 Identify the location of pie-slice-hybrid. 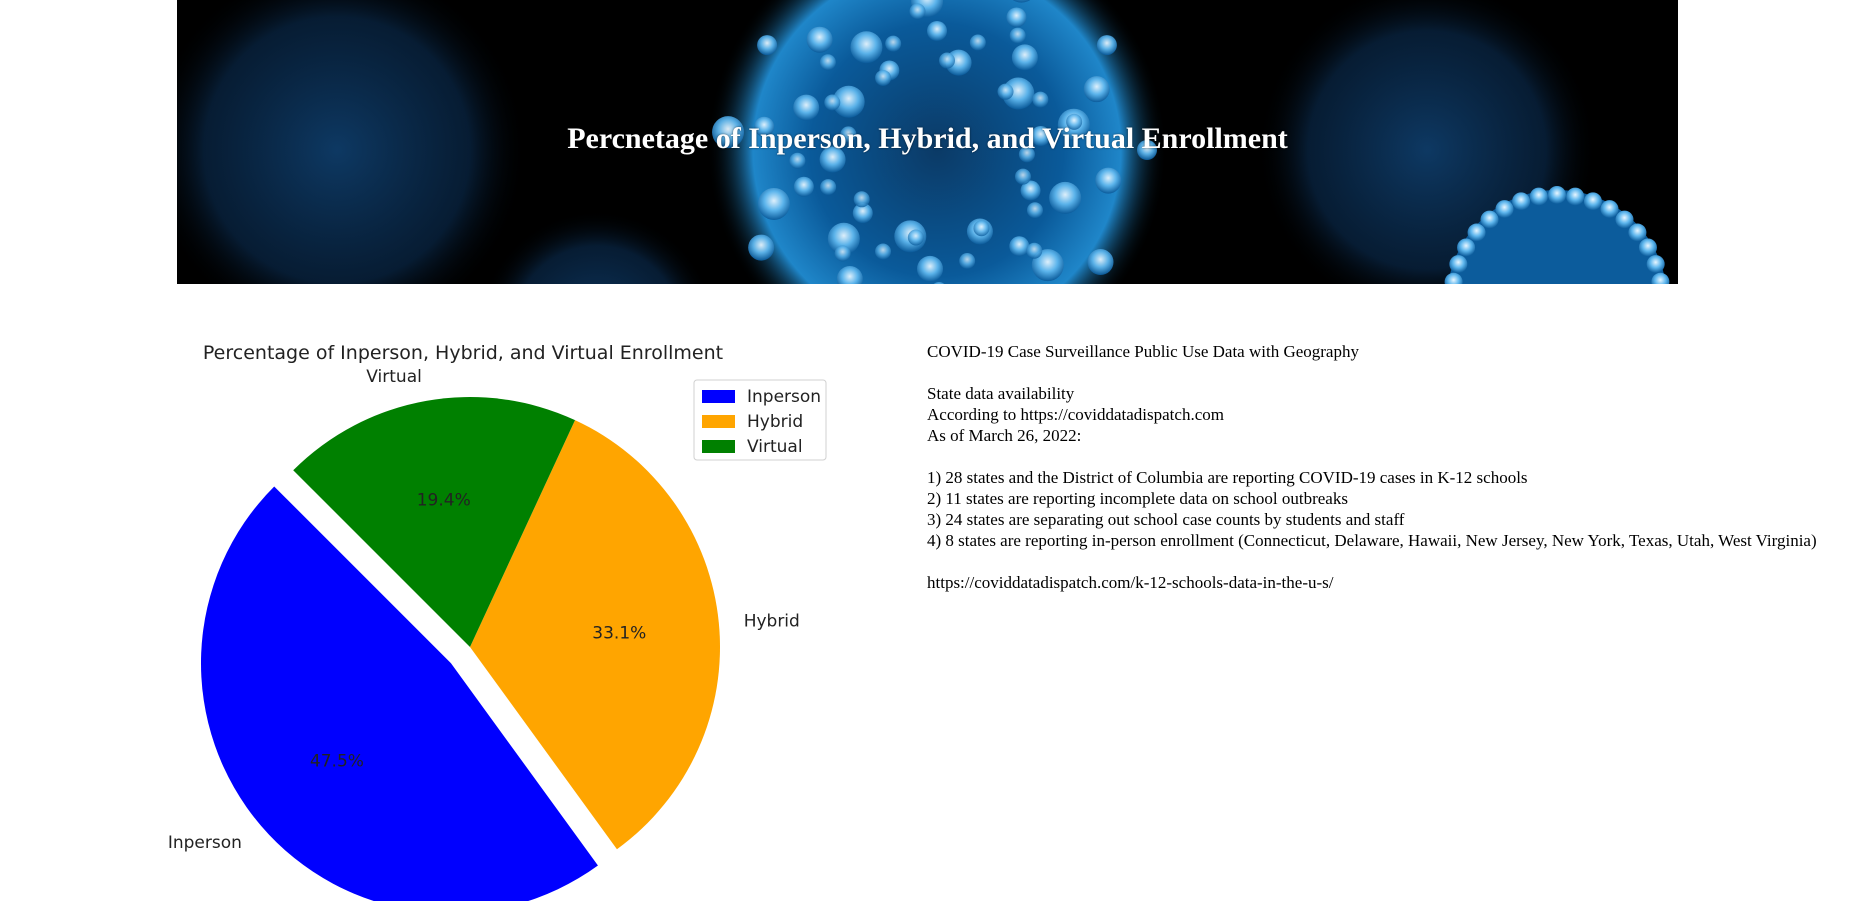
(595, 635).